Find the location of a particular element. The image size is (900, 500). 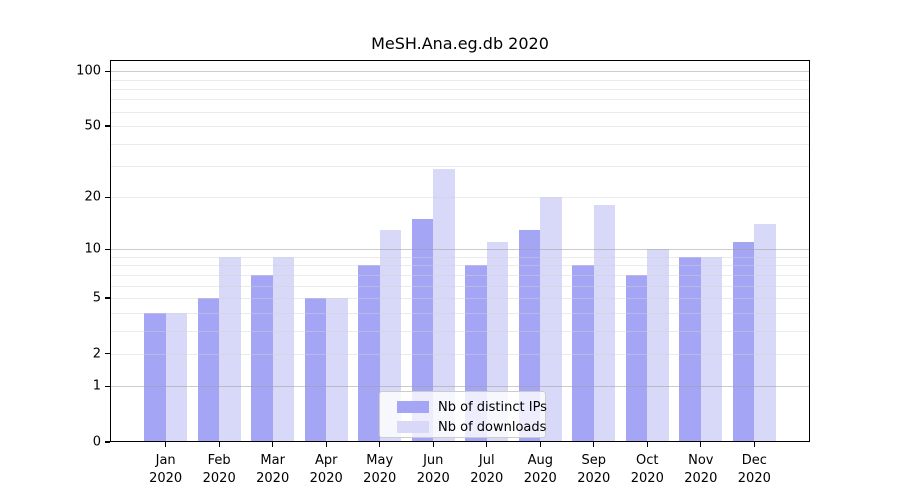

y-tick-label: 0 is located at coordinates (96, 442).